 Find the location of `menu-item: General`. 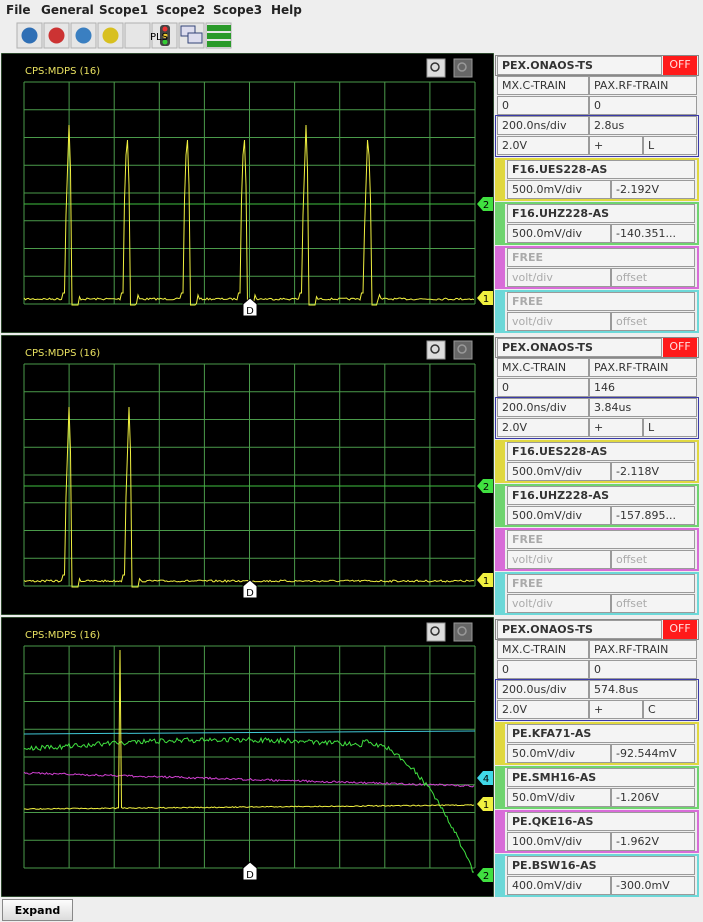

menu-item: General is located at coordinates (67, 10).